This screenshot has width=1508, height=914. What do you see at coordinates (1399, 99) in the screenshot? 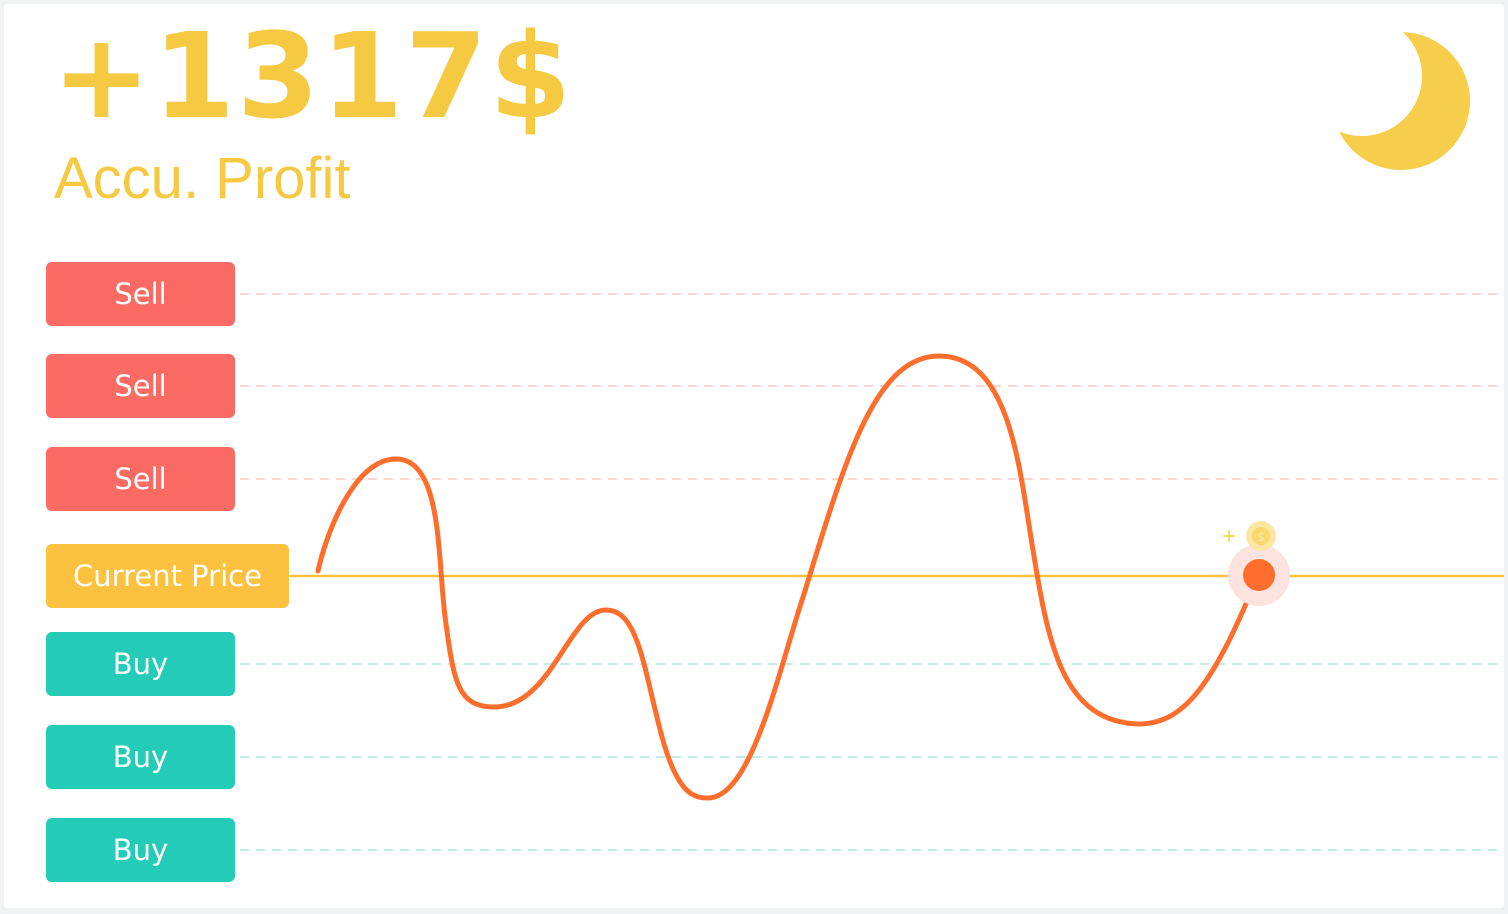
I see `moon-icon` at bounding box center [1399, 99].